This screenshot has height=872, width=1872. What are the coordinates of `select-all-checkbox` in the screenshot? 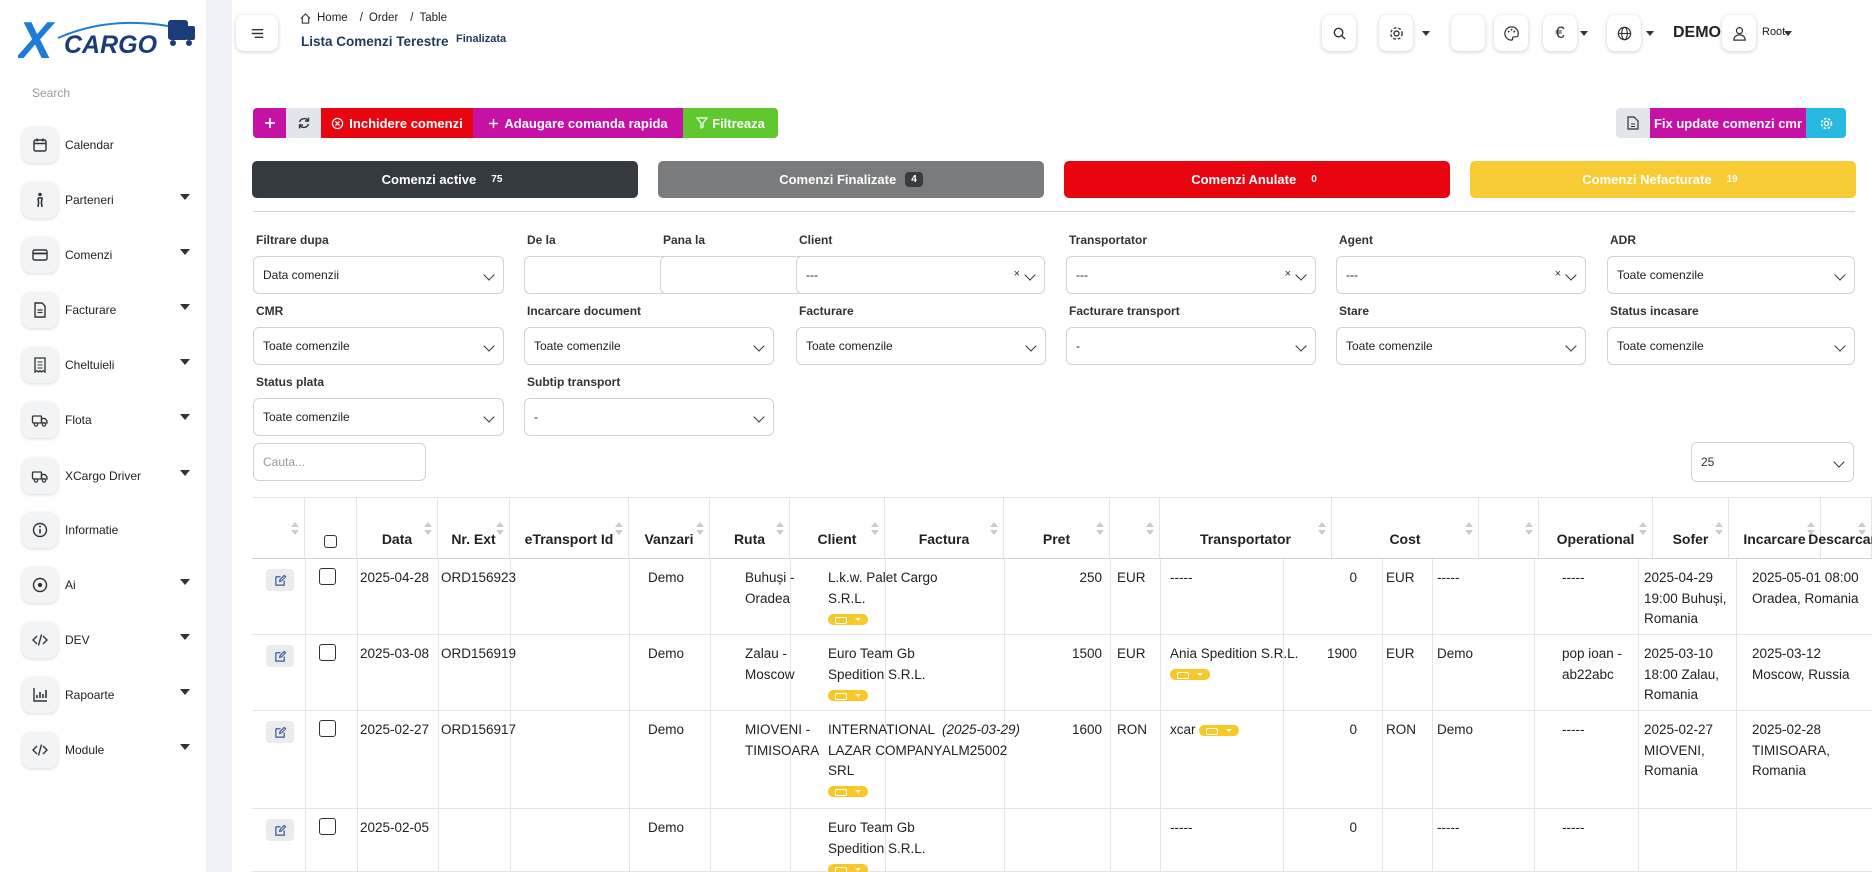 It's located at (330, 541).